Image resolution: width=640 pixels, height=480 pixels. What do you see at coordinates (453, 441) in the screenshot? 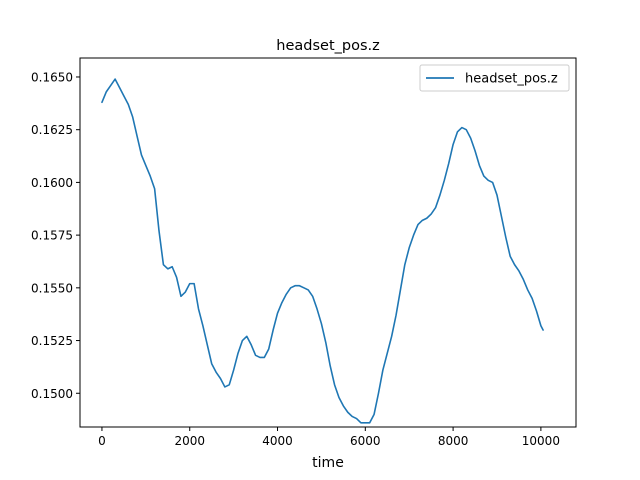
I see `x-tick-label: 8000` at bounding box center [453, 441].